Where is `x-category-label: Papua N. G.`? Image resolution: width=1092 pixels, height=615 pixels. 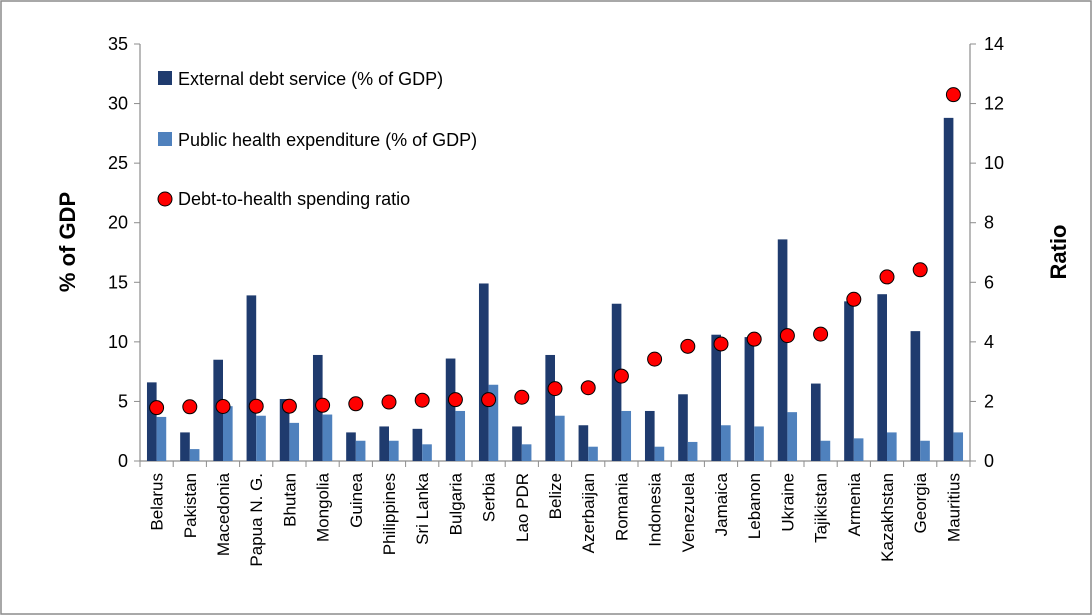
x-category-label: Papua N. G. is located at coordinates (256, 520).